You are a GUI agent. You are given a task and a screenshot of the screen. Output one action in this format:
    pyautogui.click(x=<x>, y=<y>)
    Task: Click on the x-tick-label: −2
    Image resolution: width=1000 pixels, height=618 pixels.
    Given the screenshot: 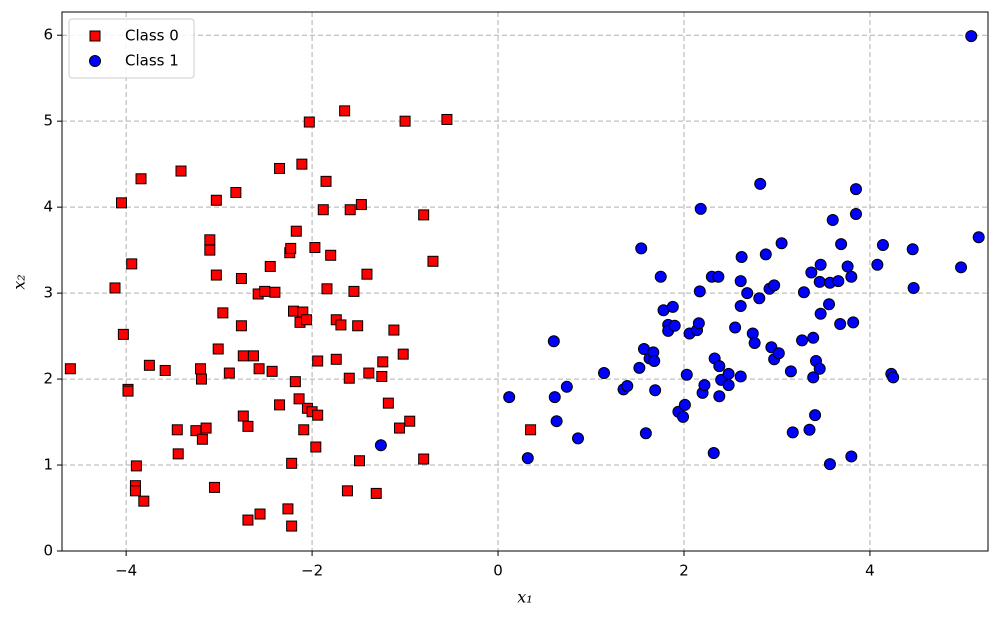 What is the action you would take?
    pyautogui.click(x=312, y=571)
    